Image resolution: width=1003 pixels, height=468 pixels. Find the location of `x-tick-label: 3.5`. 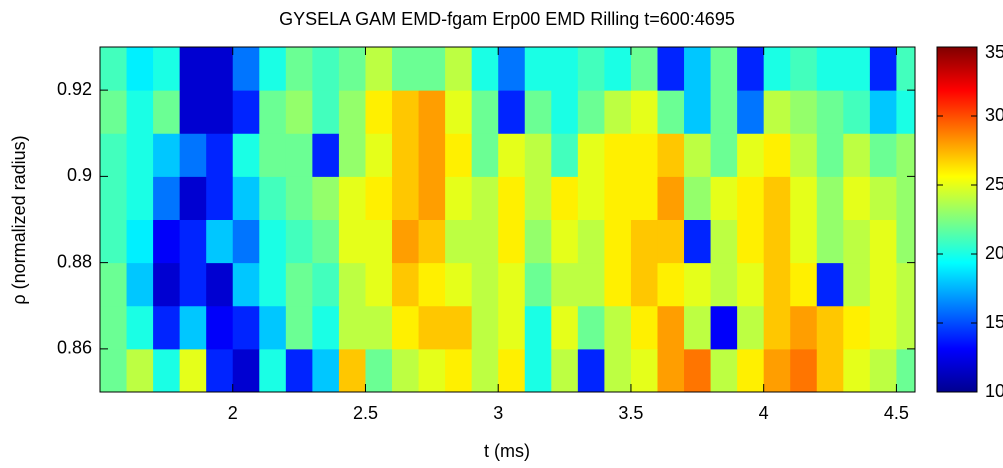

x-tick-label: 3.5 is located at coordinates (630, 413).